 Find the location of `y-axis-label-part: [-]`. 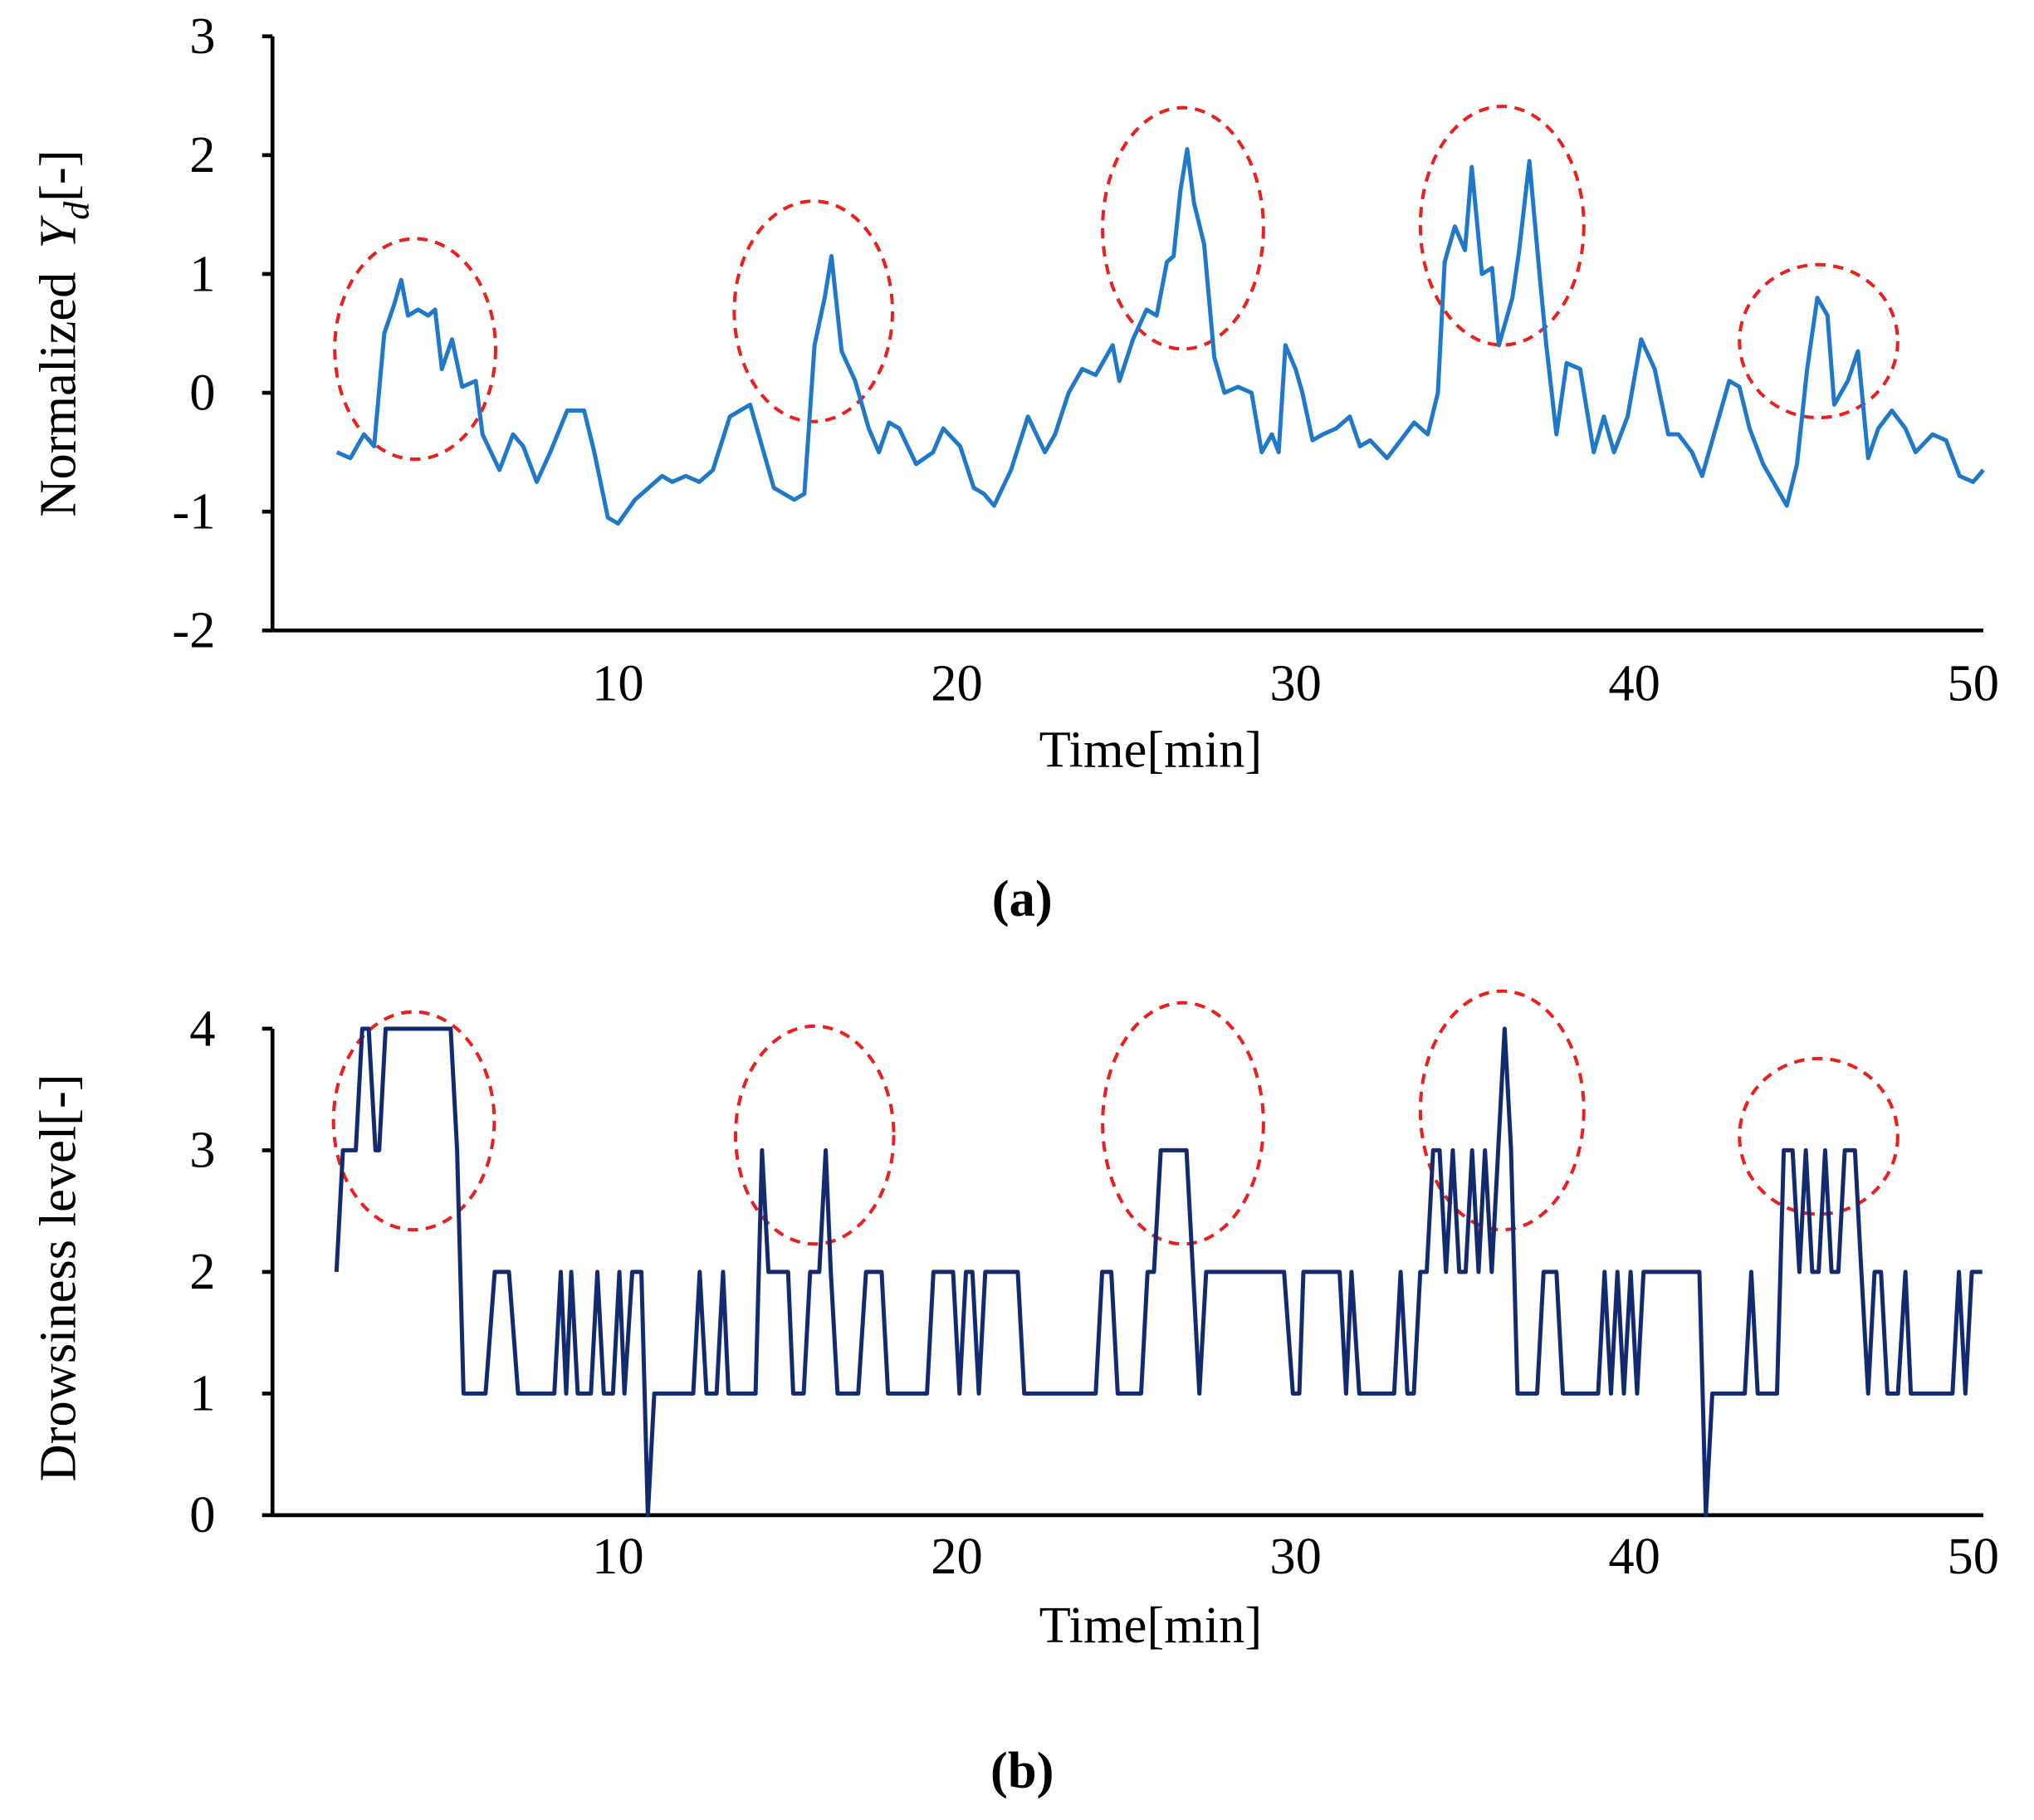

y-axis-label-part: [-] is located at coordinates (58, 175).